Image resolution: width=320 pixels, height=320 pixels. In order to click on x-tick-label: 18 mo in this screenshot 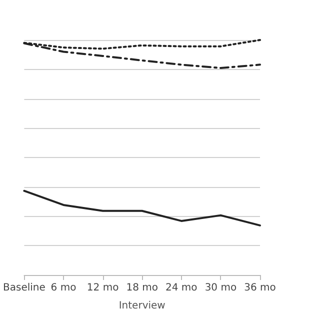, I will do `click(142, 288)`.